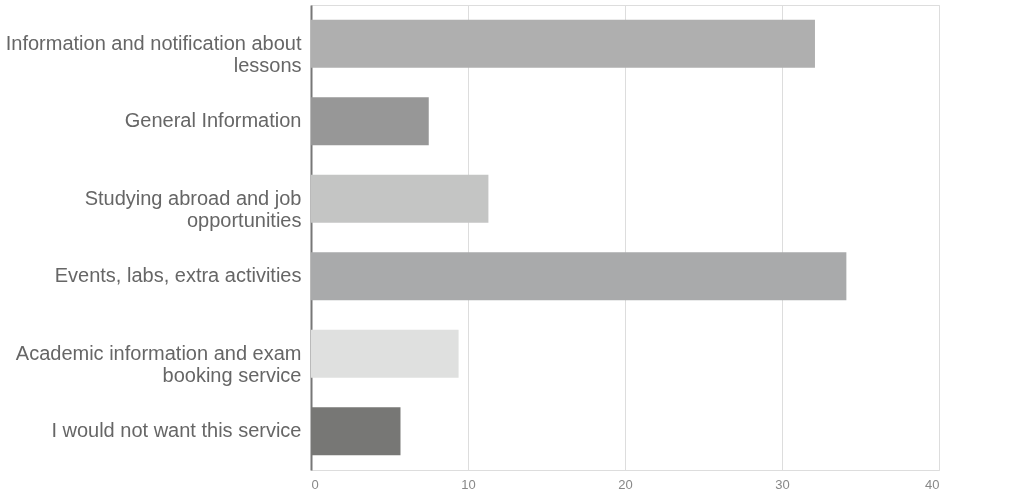  Describe the element at coordinates (468, 484) in the screenshot. I see `x-tick-label: 10` at that location.